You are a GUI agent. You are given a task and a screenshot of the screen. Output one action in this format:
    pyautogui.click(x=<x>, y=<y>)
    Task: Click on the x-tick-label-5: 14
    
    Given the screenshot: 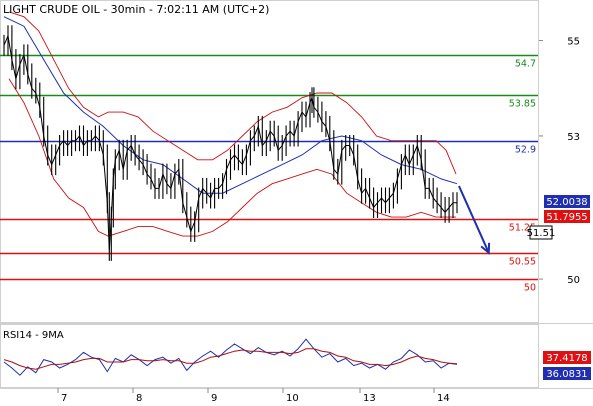 What is the action you would take?
    pyautogui.click(x=443, y=398)
    